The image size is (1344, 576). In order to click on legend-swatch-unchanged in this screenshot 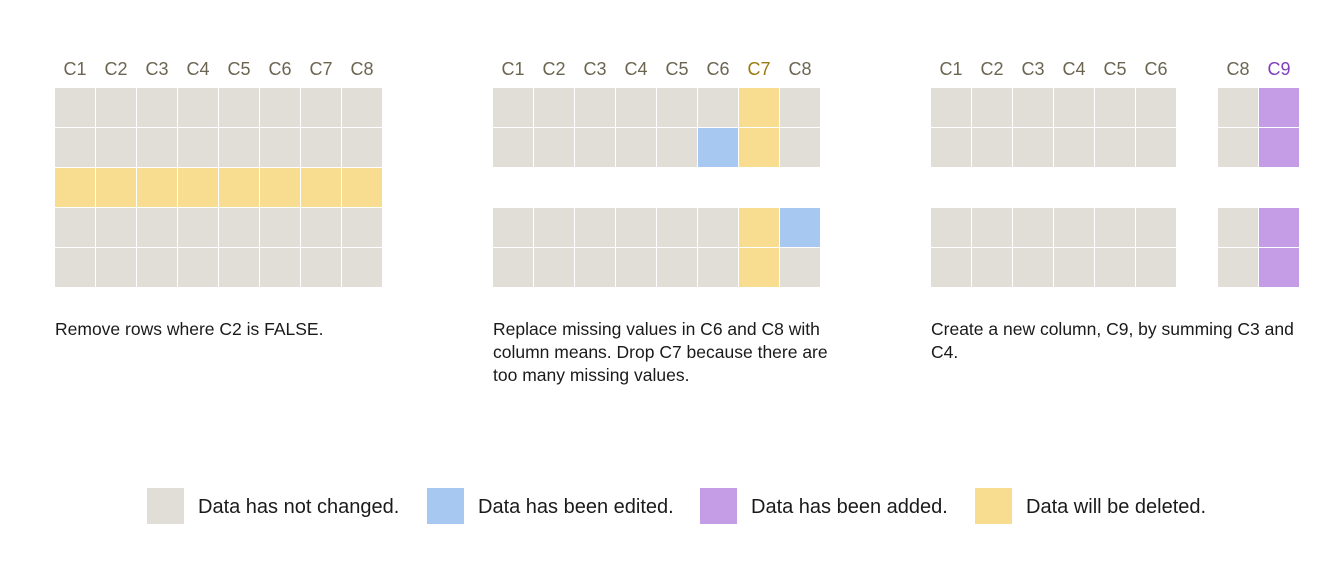, I will do `click(165, 506)`.